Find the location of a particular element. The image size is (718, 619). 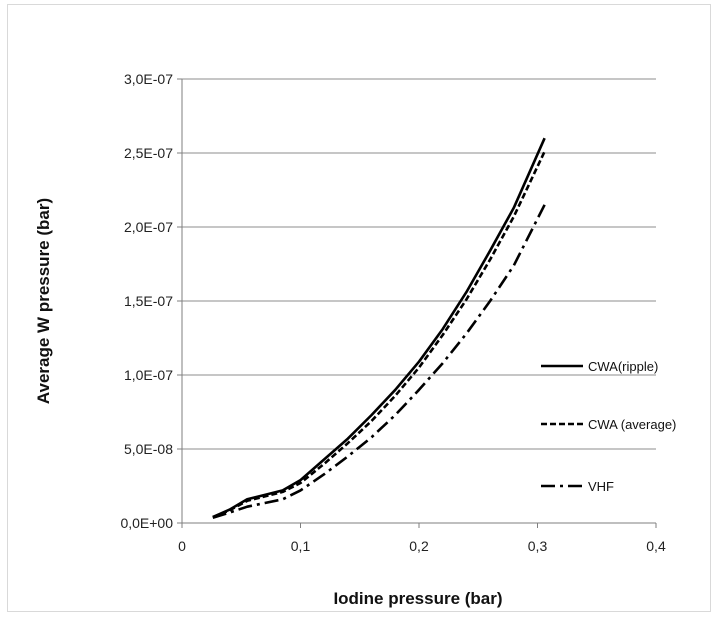

y-tick-label: 0,0E+00 is located at coordinates (146, 523).